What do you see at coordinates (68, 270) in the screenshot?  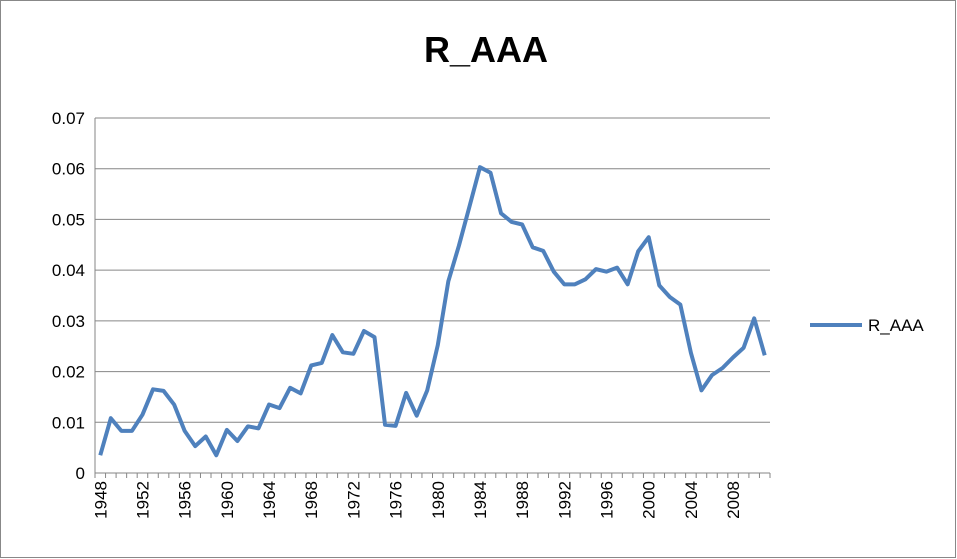 I see `y-tick-label: 0.04` at bounding box center [68, 270].